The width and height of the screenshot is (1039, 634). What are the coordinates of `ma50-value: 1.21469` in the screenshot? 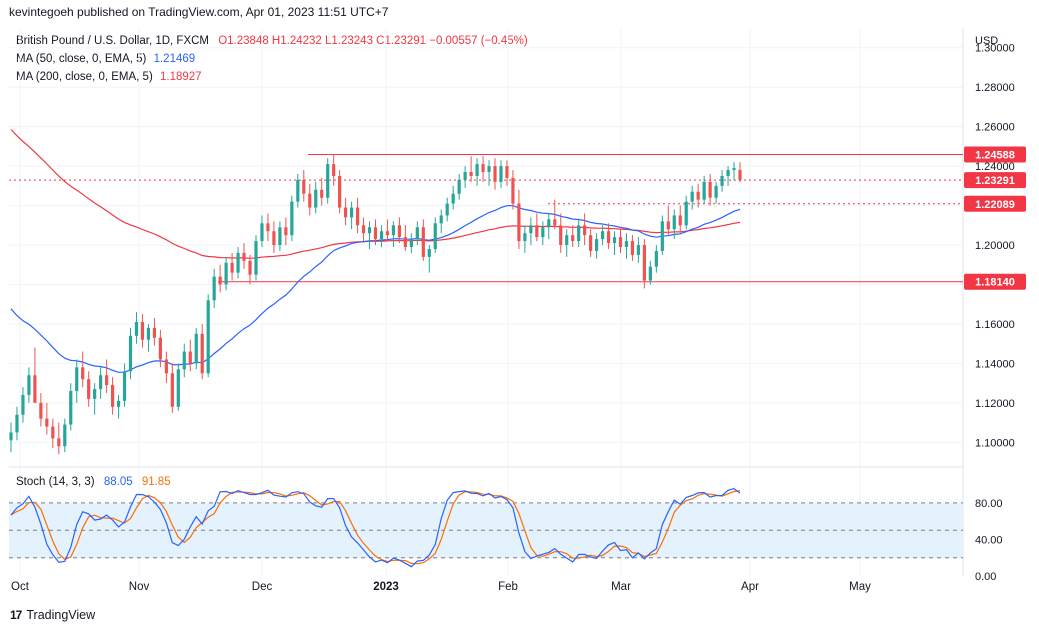 It's located at (174, 59).